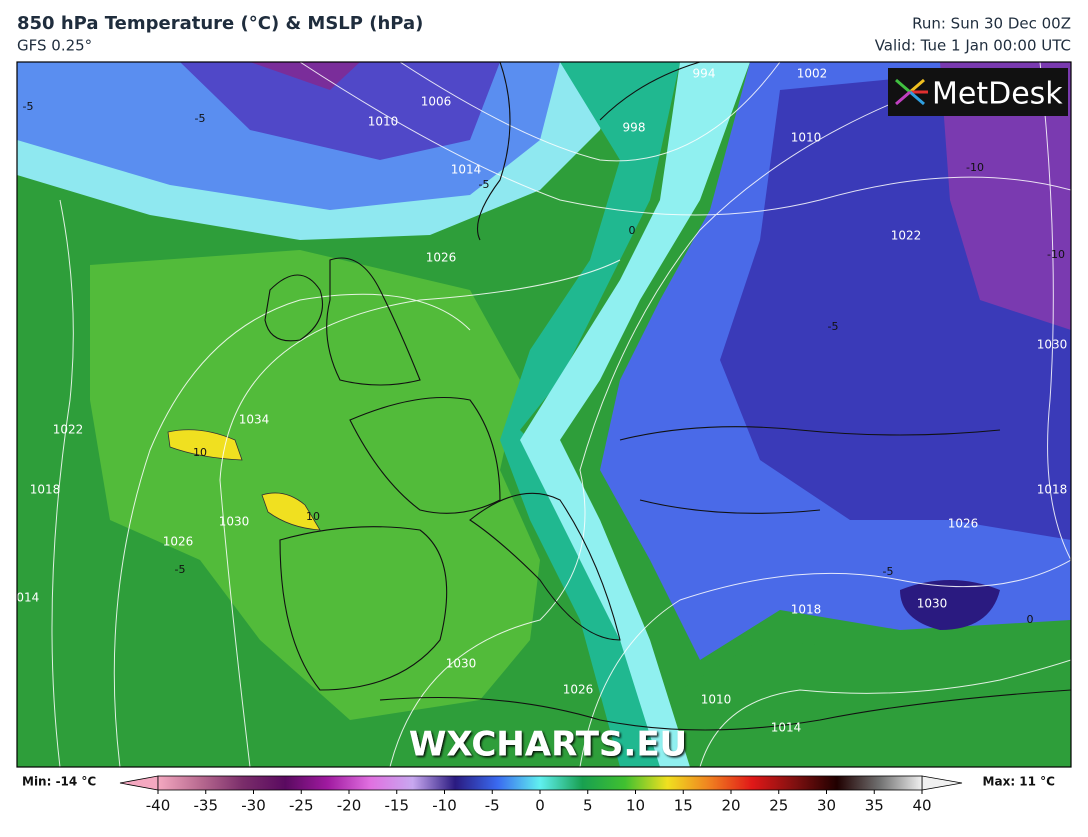  Describe the element at coordinates (492, 806) in the screenshot. I see `colorbar-tick-label: -5` at that location.